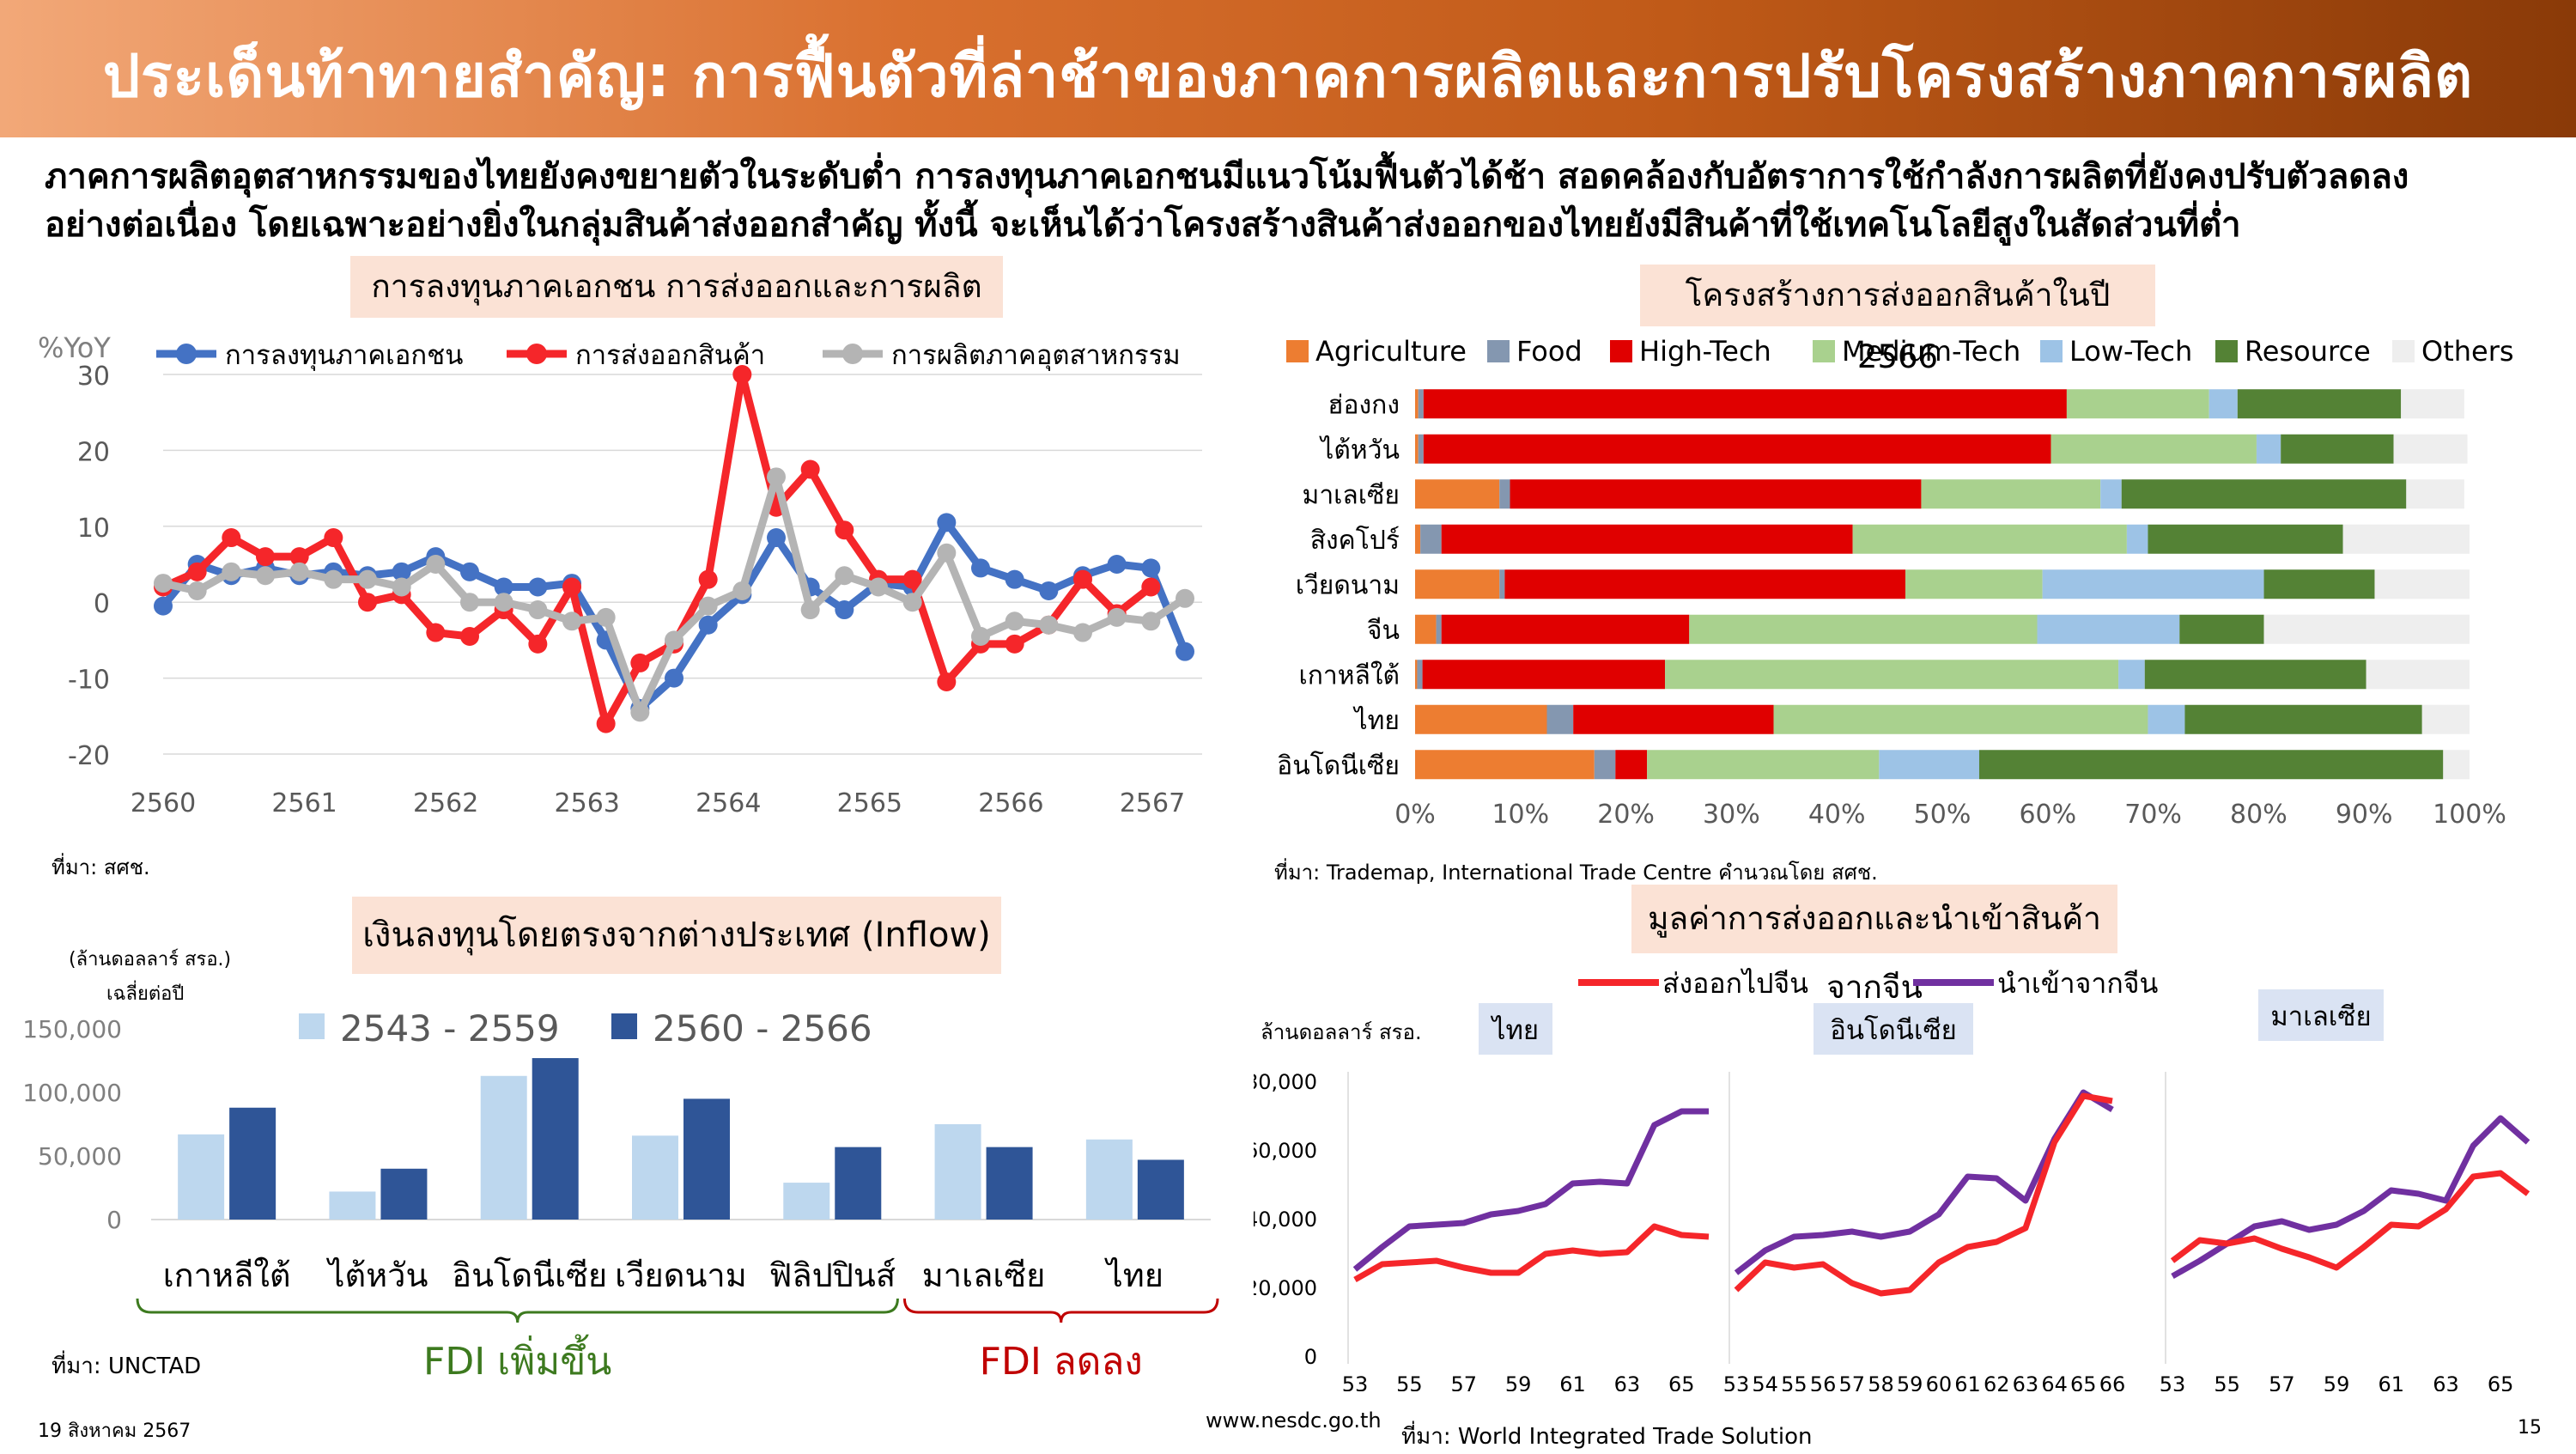 This screenshot has height=1454, width=2576. I want to click on chart4-xtick: 59, so click(2337, 1381).